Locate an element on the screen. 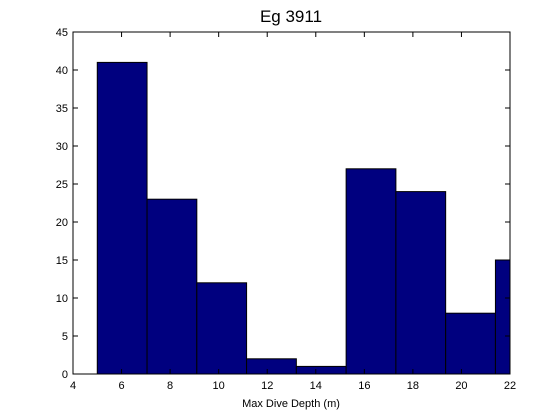  y-tick-label: 10 is located at coordinates (62, 299).